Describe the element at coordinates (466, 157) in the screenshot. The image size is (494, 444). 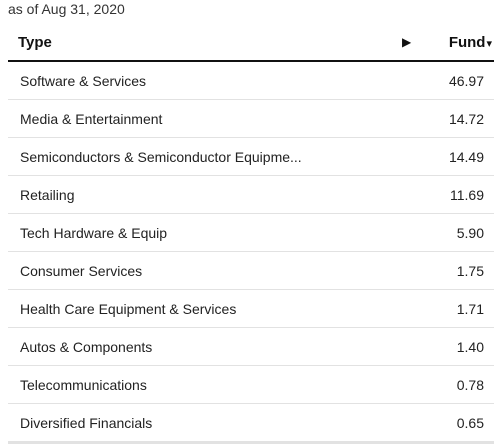
I see `row-fund-value: 14.49` at that location.